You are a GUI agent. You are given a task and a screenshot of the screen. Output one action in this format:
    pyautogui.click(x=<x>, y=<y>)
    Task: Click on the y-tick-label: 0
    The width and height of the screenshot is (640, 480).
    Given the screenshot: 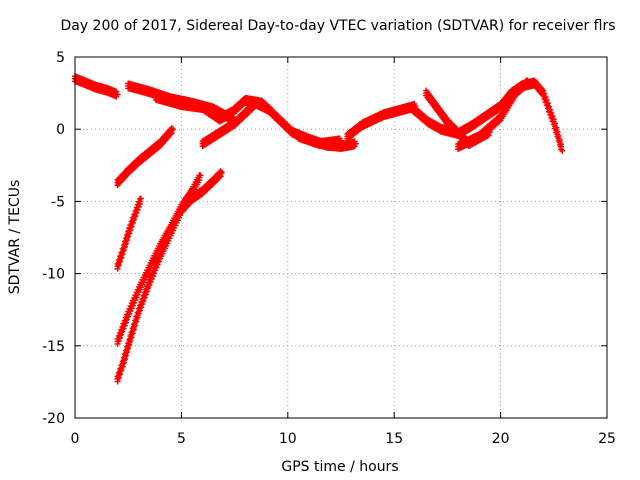 What is the action you would take?
    pyautogui.click(x=60, y=130)
    